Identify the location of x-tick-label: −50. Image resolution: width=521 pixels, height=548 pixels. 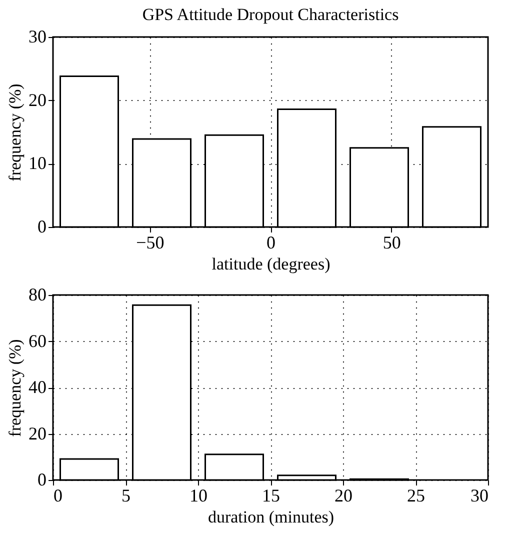
(150, 242).